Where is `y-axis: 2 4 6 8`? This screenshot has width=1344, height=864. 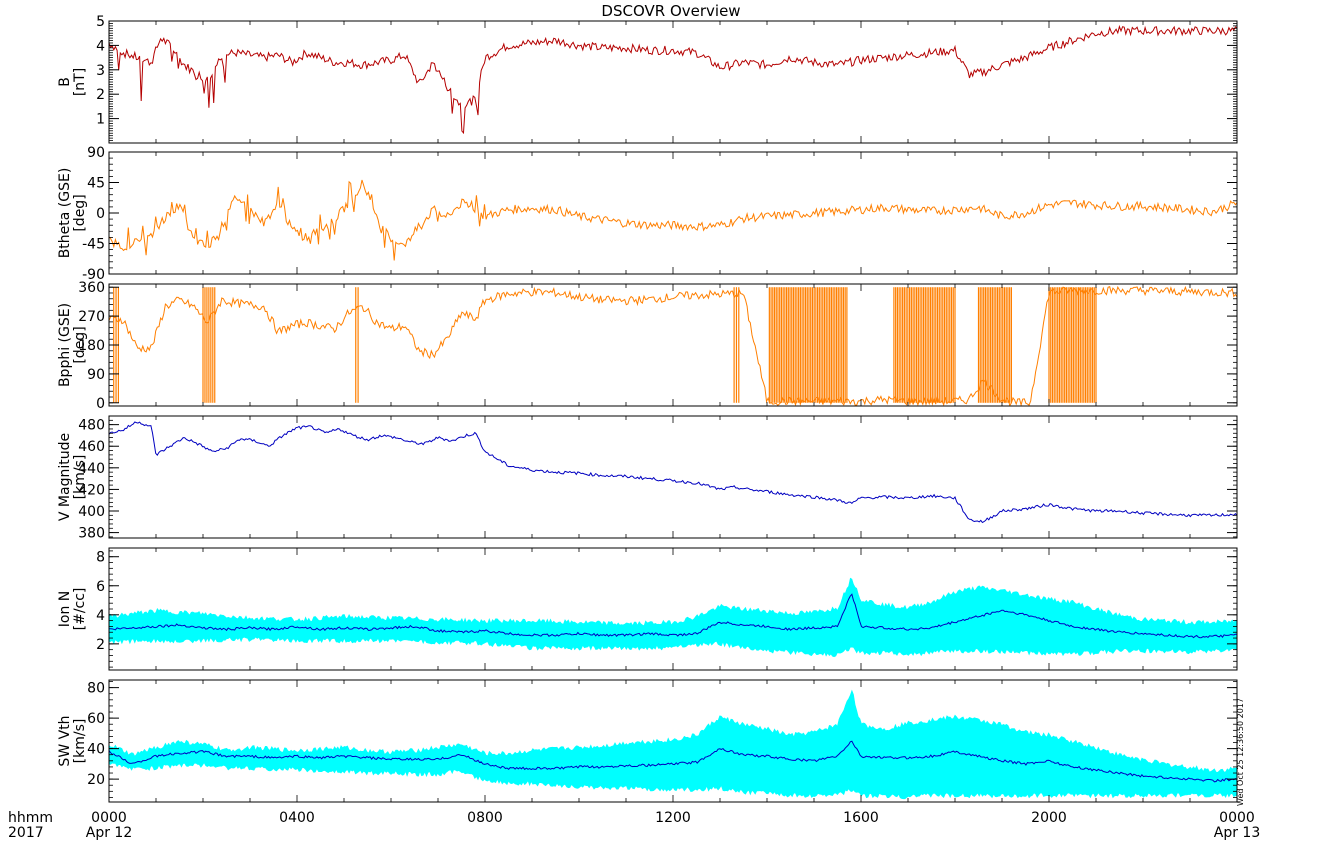
y-axis: 2 4 6 8 is located at coordinates (666, 609).